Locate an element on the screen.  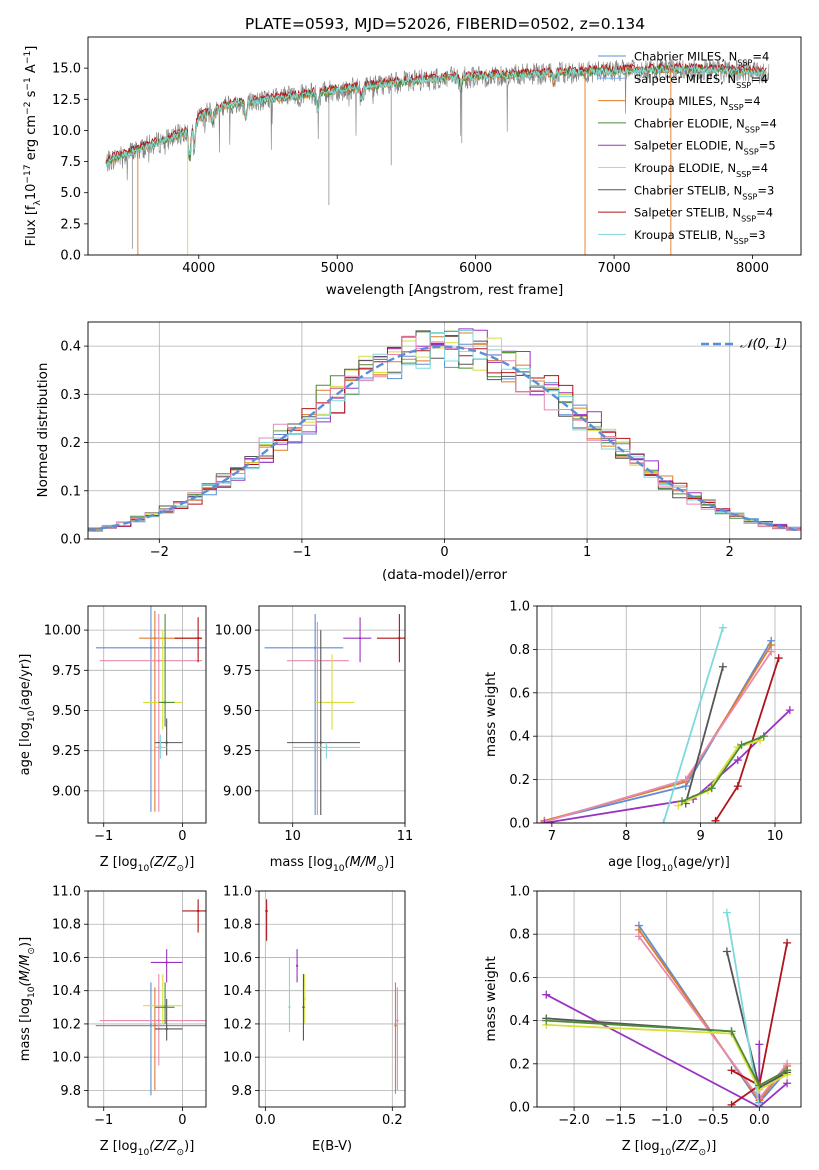
x-tick-label: 8 is located at coordinates (626, 836).